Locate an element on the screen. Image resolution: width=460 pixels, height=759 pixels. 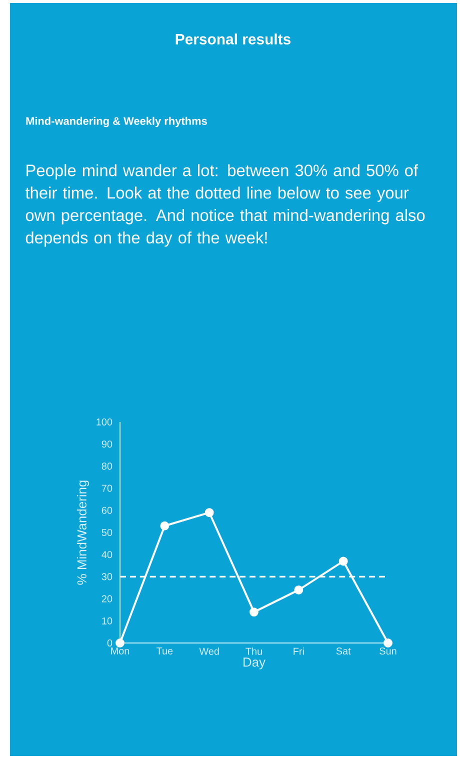
y-axis-title: % MindWandering is located at coordinates (83, 532).